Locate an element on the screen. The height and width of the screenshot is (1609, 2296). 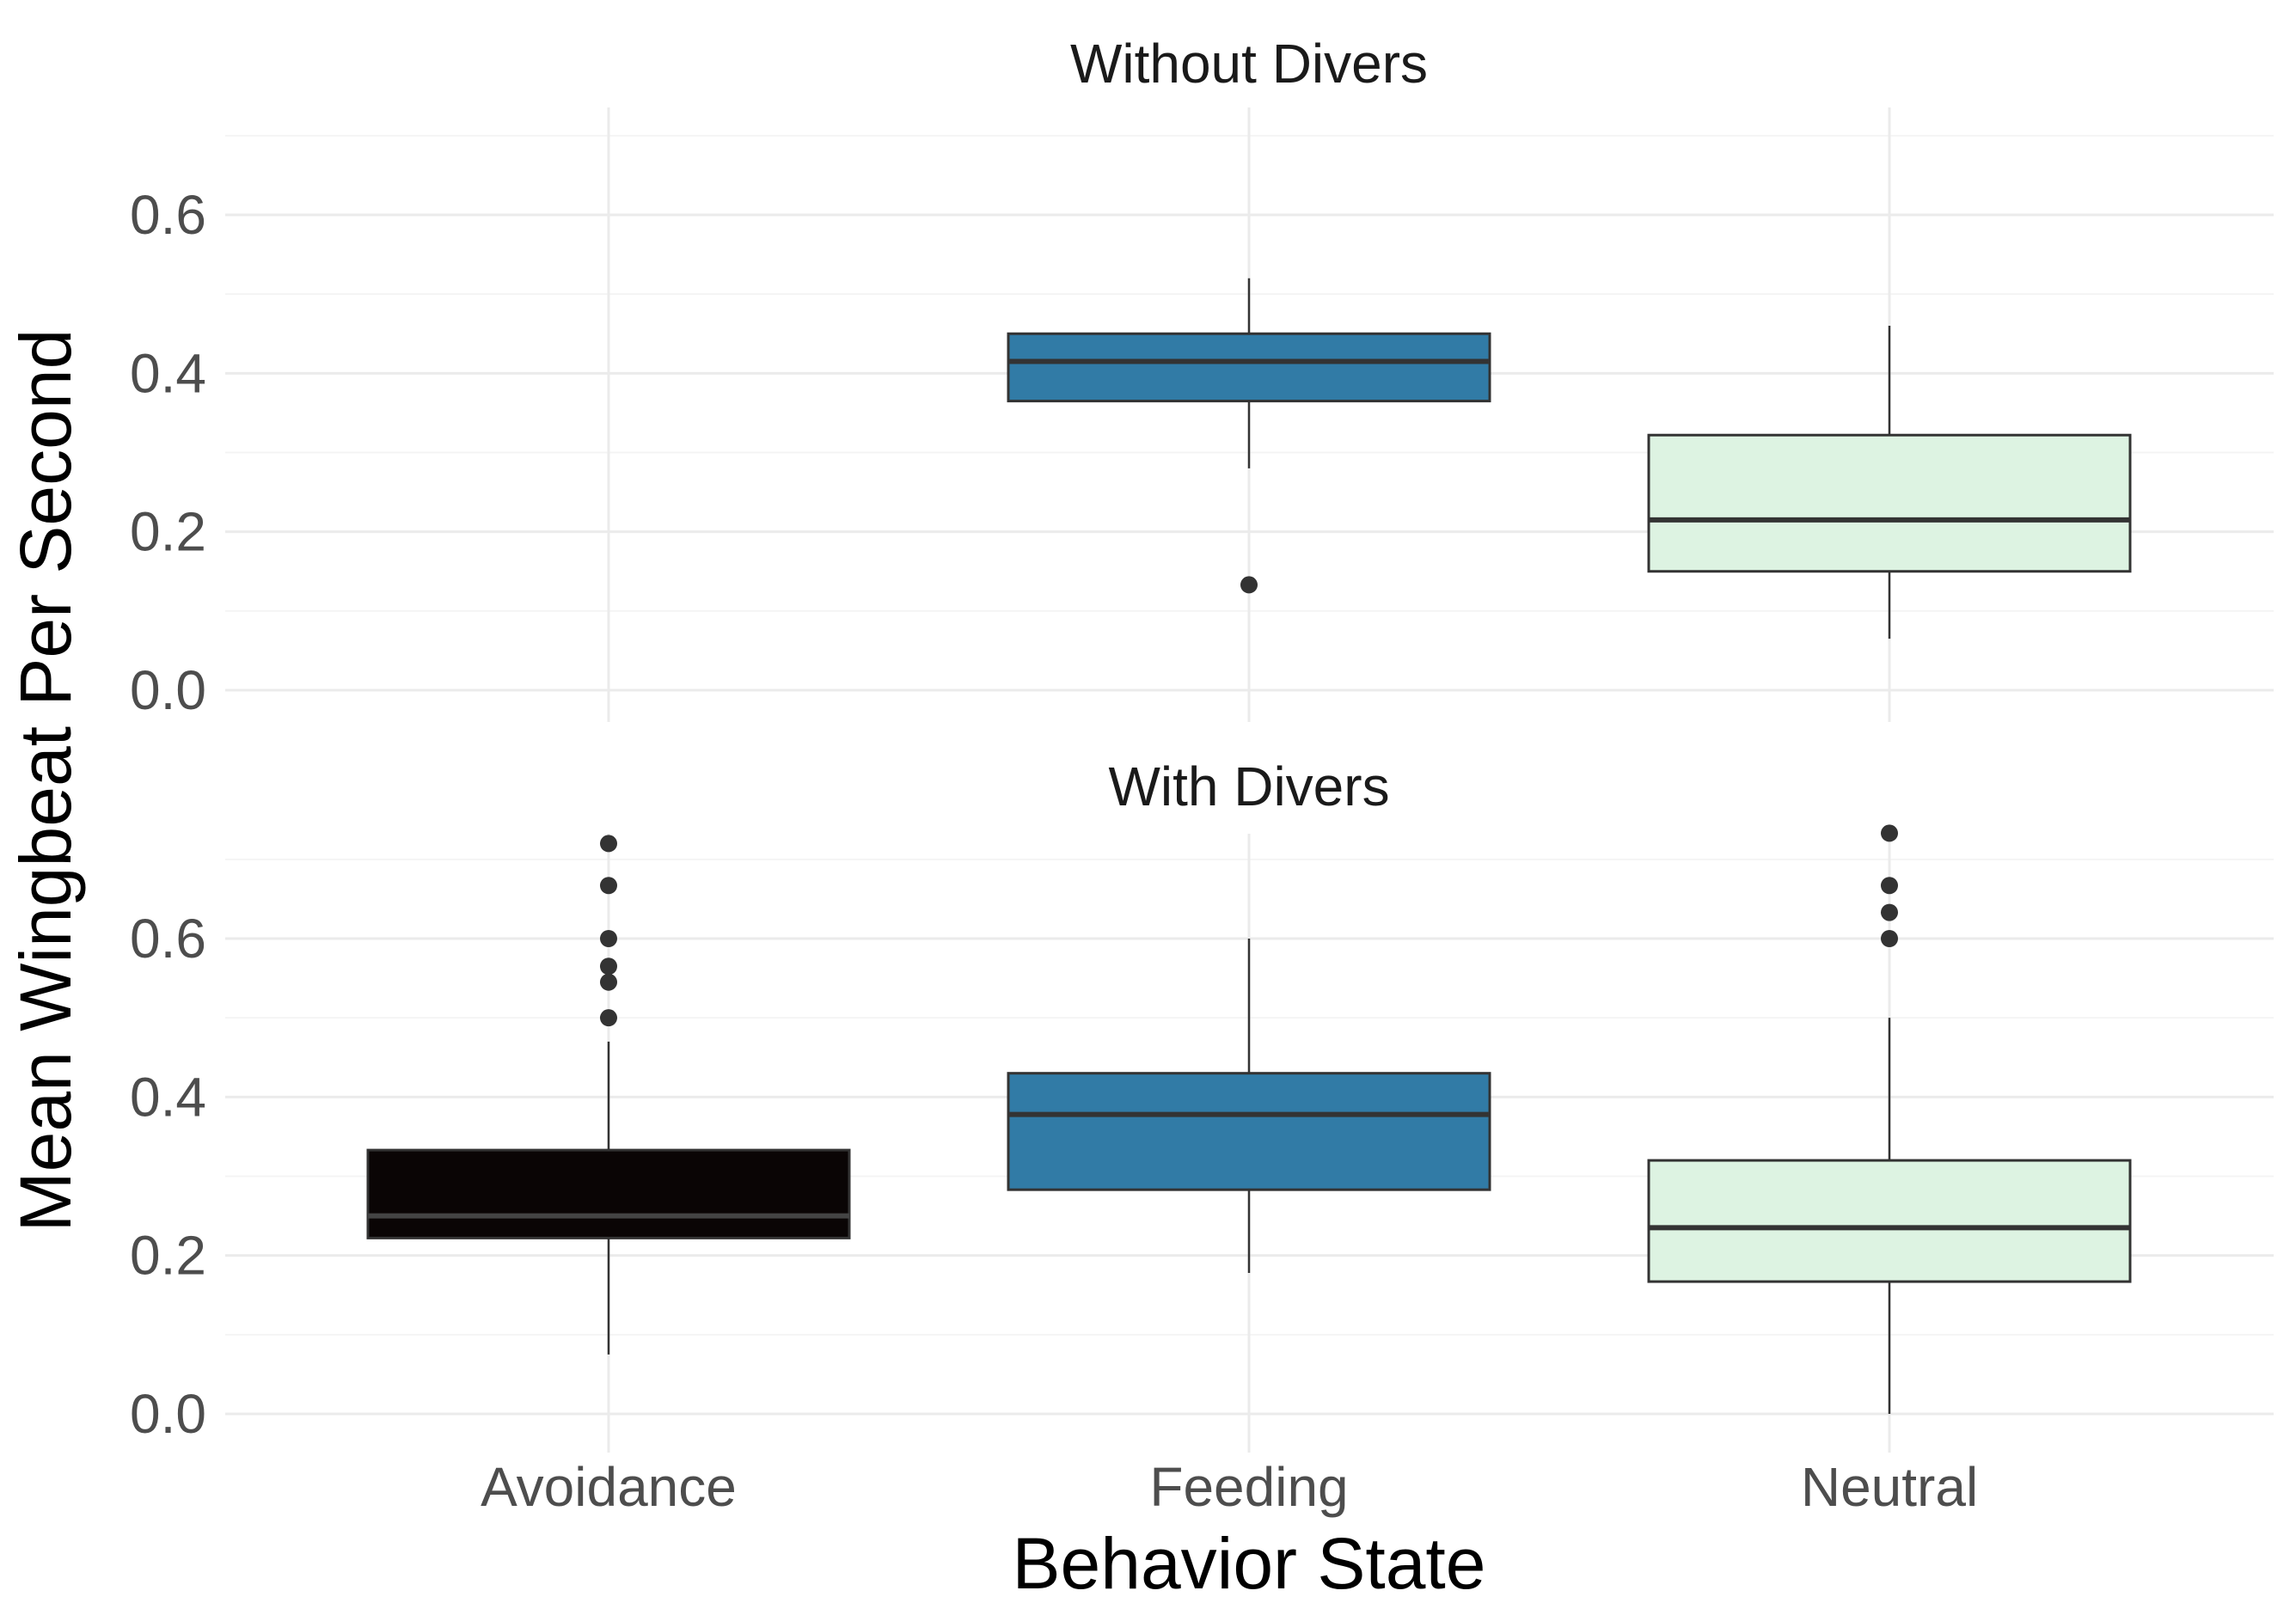
x-tick-label-avoidance: Avoidance is located at coordinates (609, 1487).